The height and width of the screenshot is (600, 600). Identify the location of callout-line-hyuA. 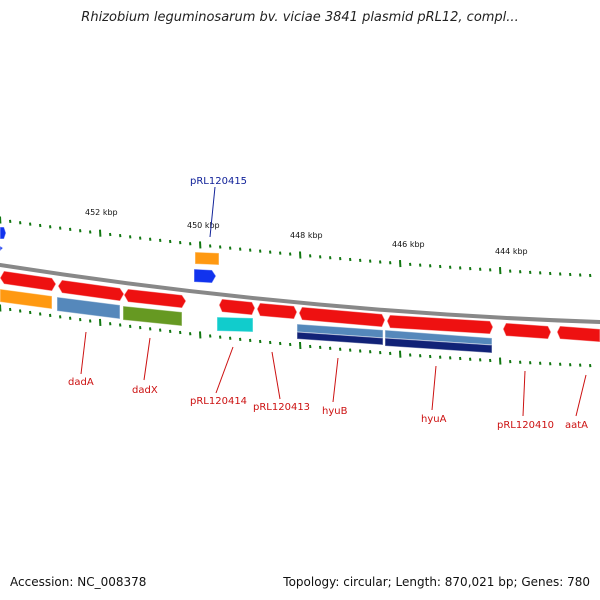
(434, 388).